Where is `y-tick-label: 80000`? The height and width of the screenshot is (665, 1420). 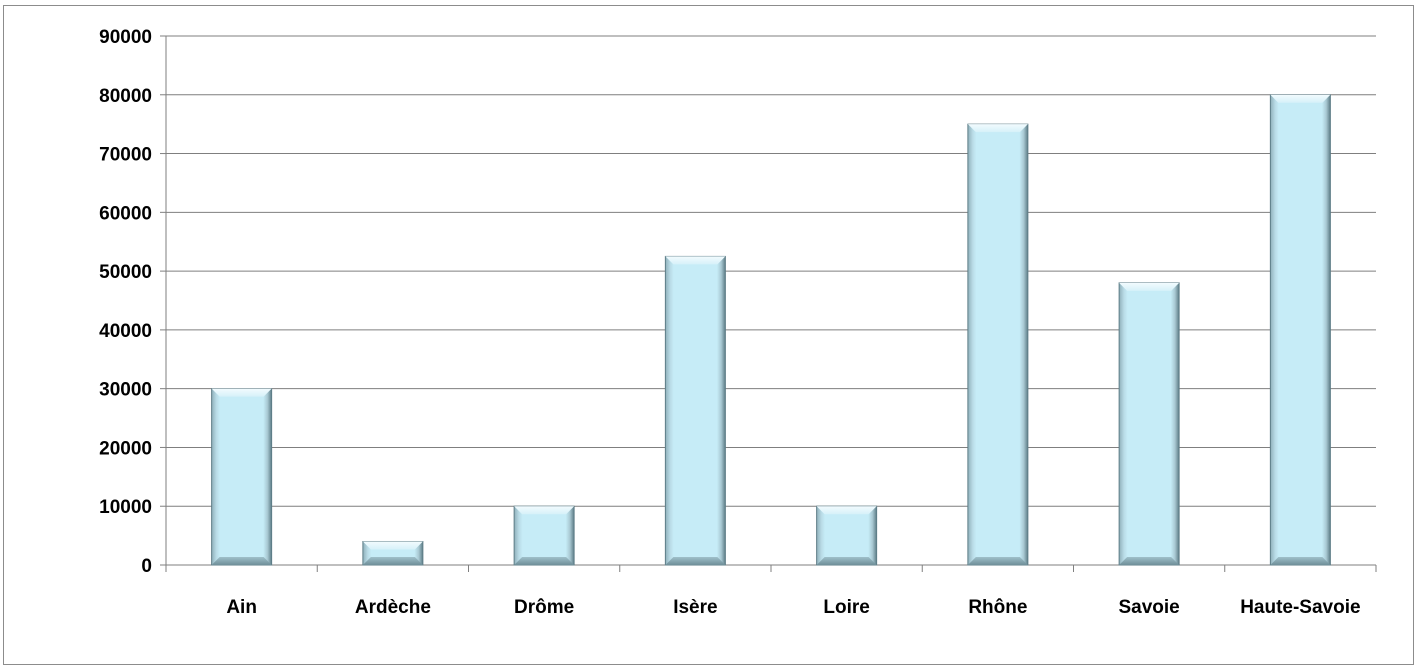 y-tick-label: 80000 is located at coordinates (125, 96).